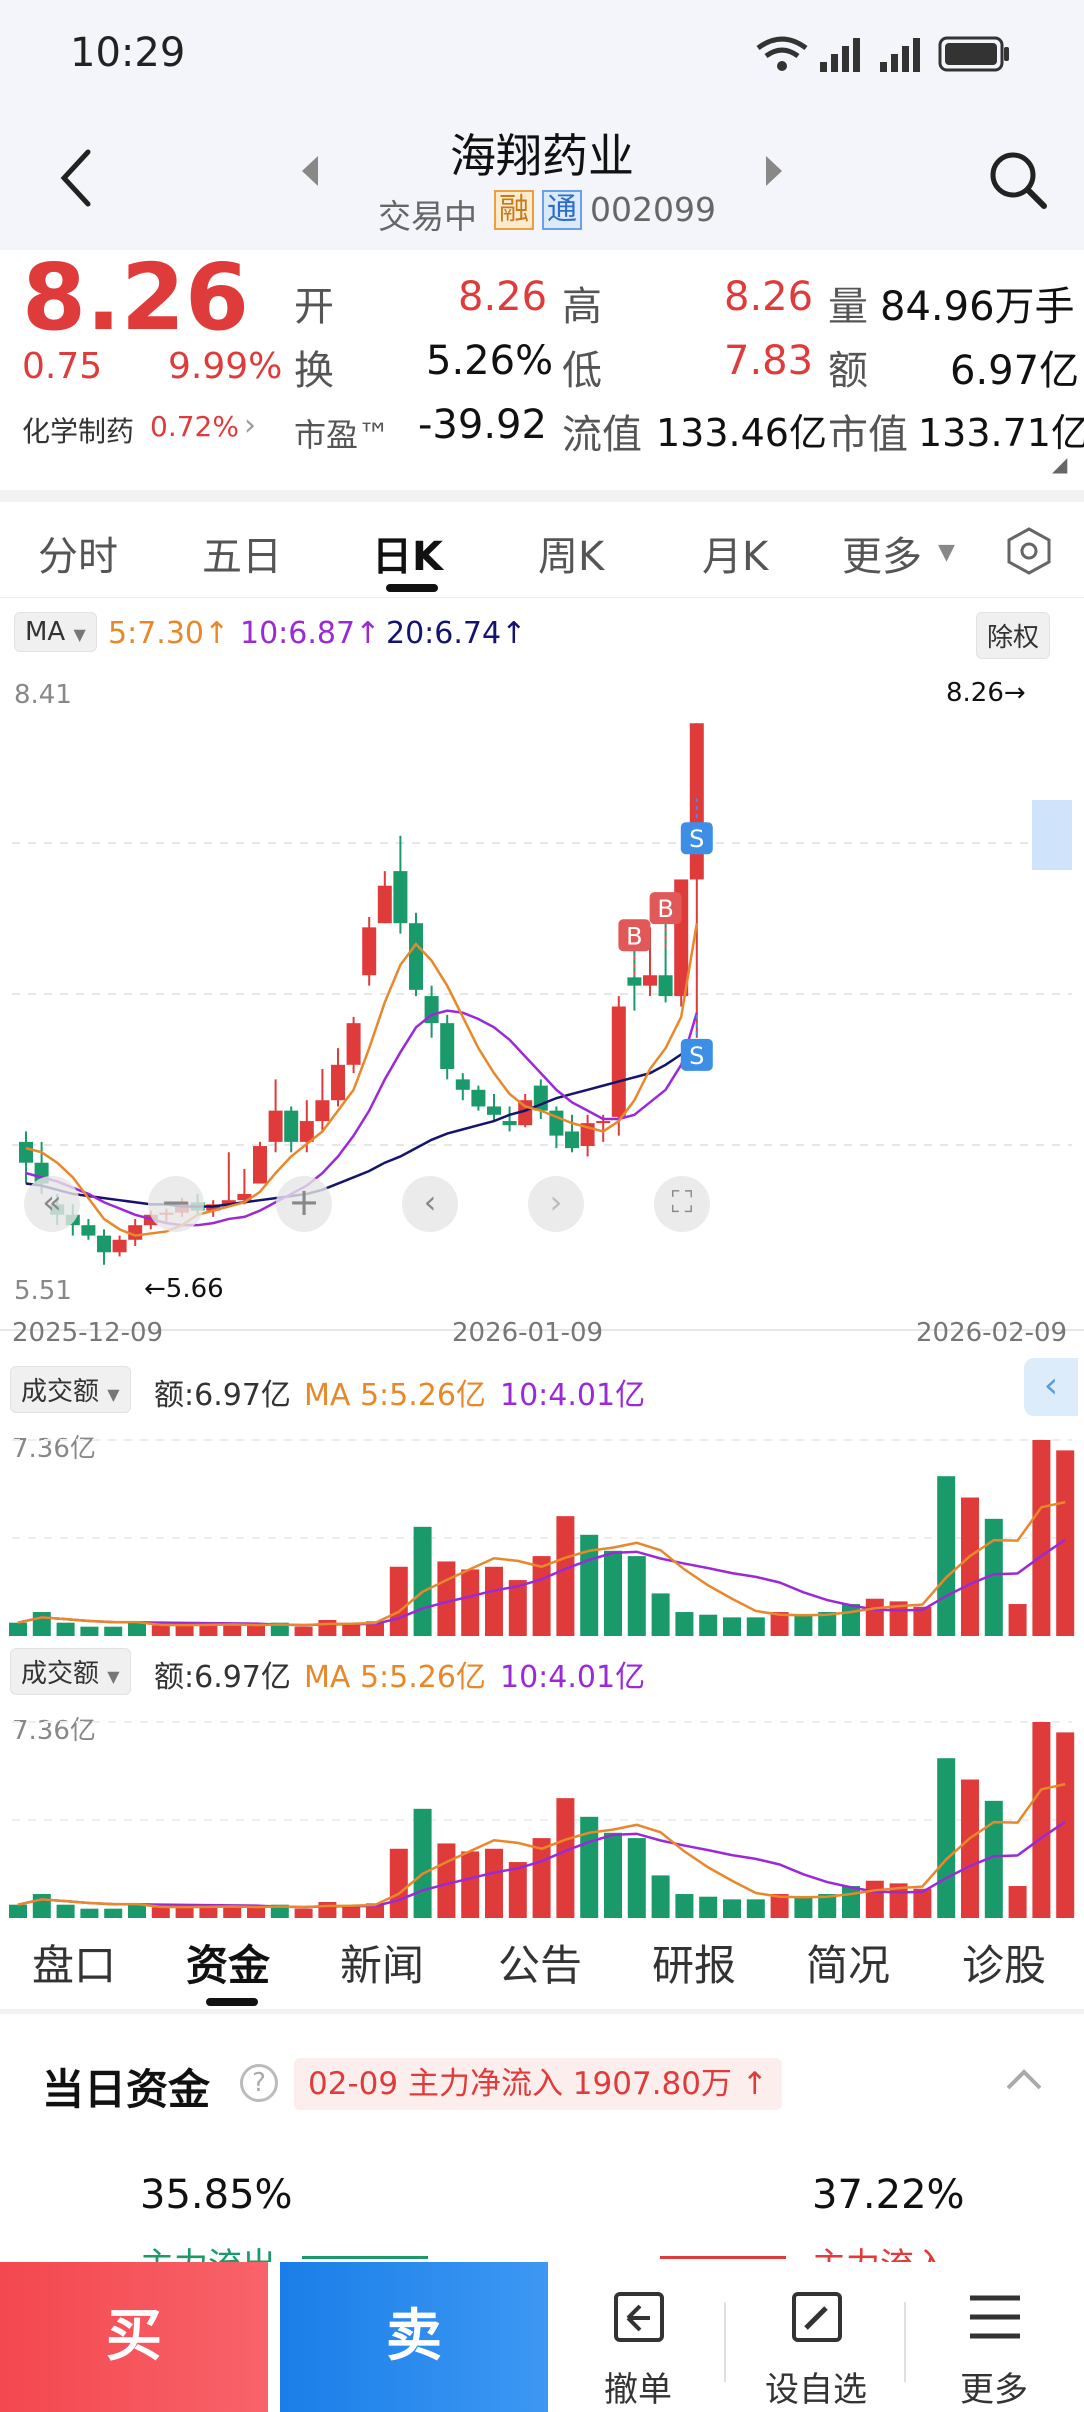 This screenshot has height=2412, width=1084. Describe the element at coordinates (176, 1204) in the screenshot. I see `zoom-out-icon: −` at that location.